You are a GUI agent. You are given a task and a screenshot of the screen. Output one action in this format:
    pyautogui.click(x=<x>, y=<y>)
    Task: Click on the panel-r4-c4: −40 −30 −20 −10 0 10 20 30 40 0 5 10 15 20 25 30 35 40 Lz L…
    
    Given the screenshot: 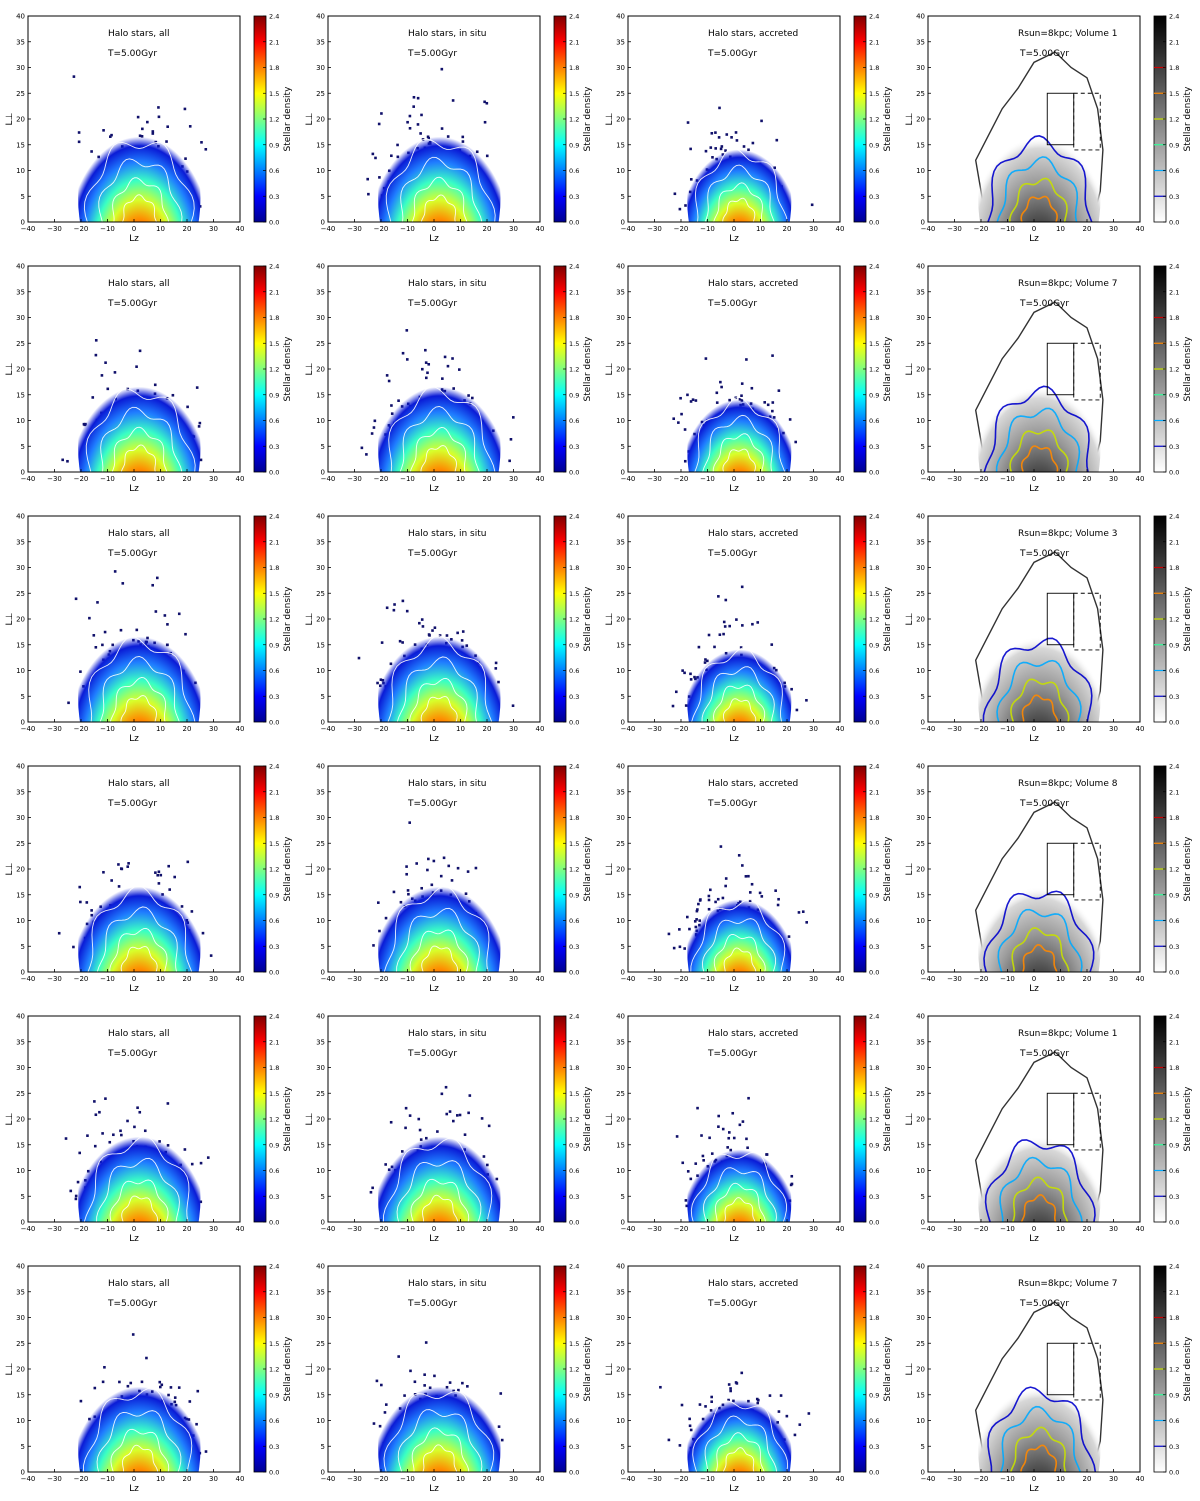 What is the action you would take?
    pyautogui.click(x=1049, y=879)
    